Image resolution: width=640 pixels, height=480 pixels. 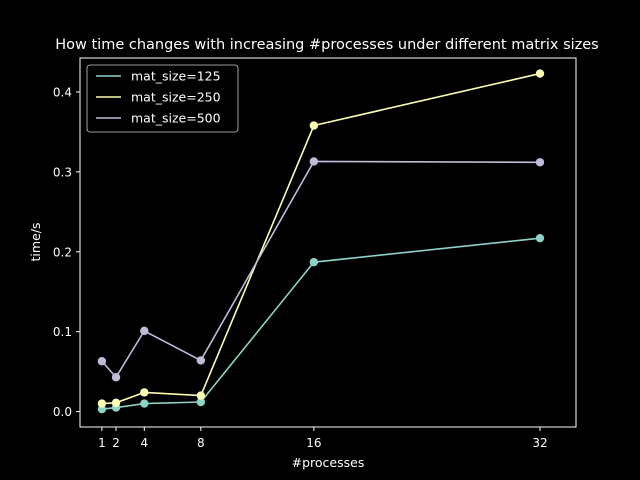 I want to click on x-tick-label: 4, so click(x=144, y=443).